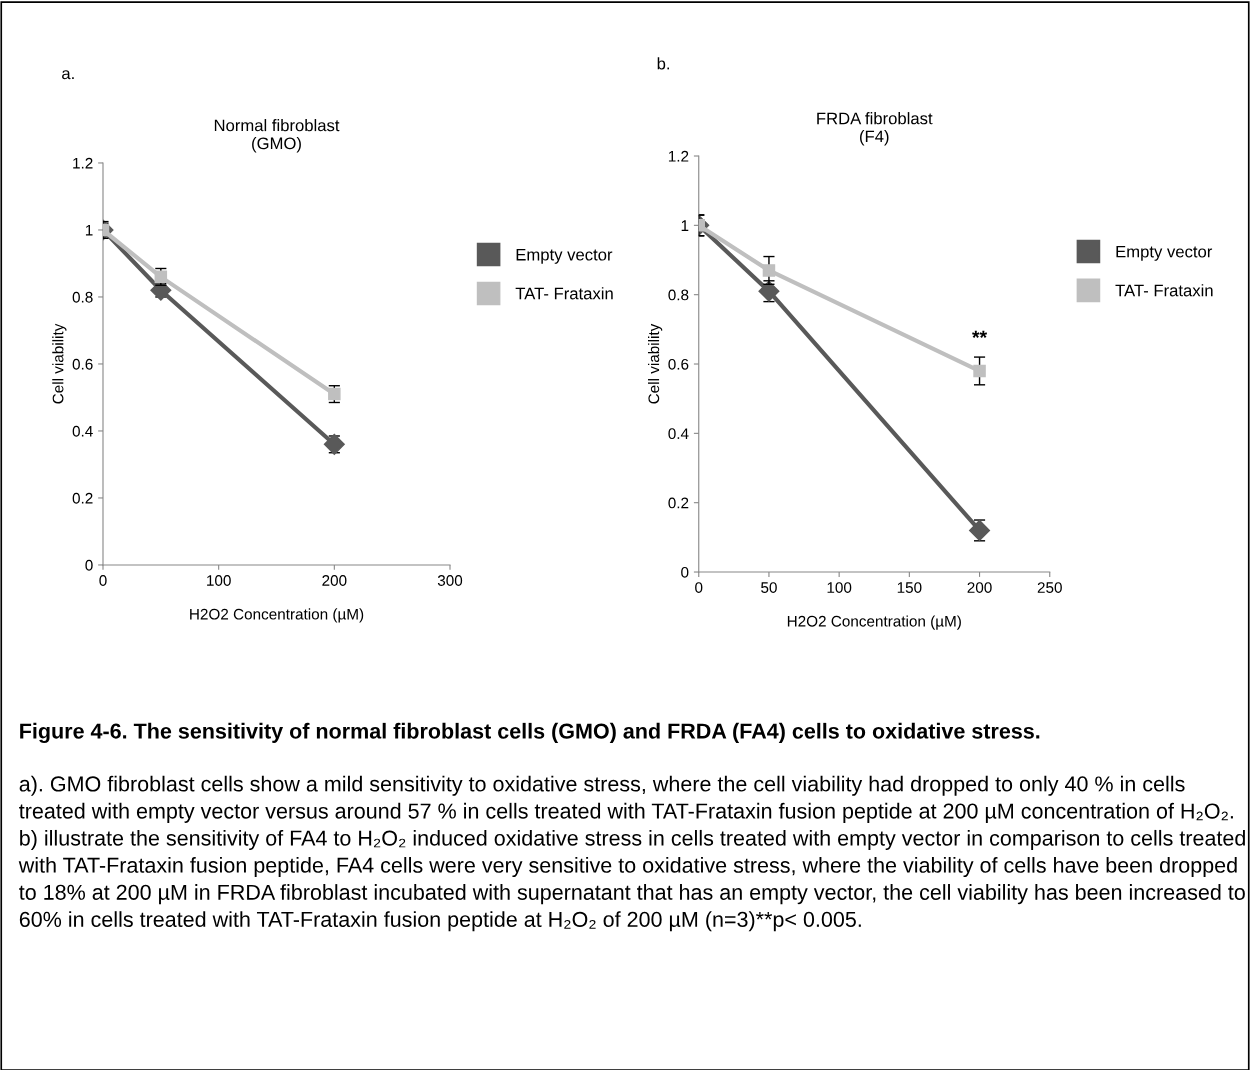  Describe the element at coordinates (450, 580) in the screenshot. I see `x-tick-label: 300` at that location.